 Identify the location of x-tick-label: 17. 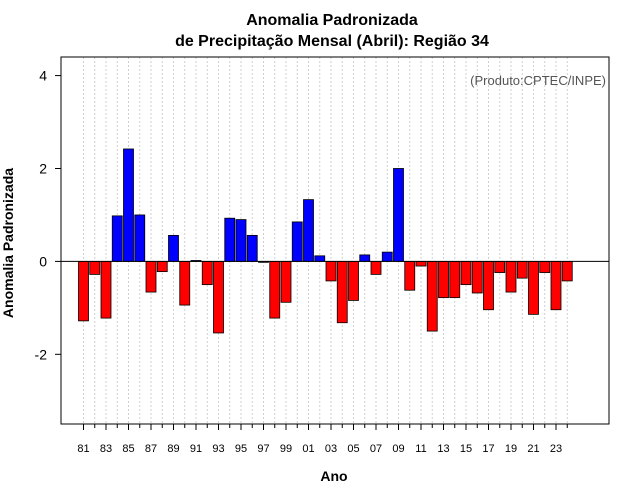
(488, 449).